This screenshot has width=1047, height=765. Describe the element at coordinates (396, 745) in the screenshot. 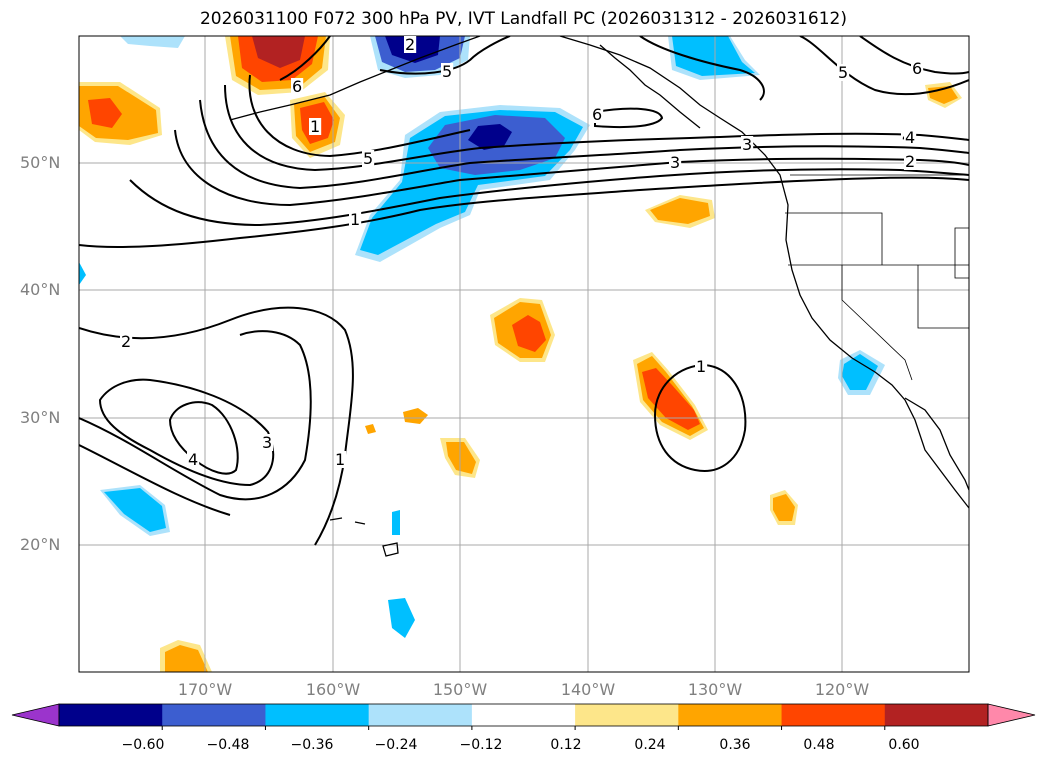

I see `colorbar-tick-label: −0.24` at that location.